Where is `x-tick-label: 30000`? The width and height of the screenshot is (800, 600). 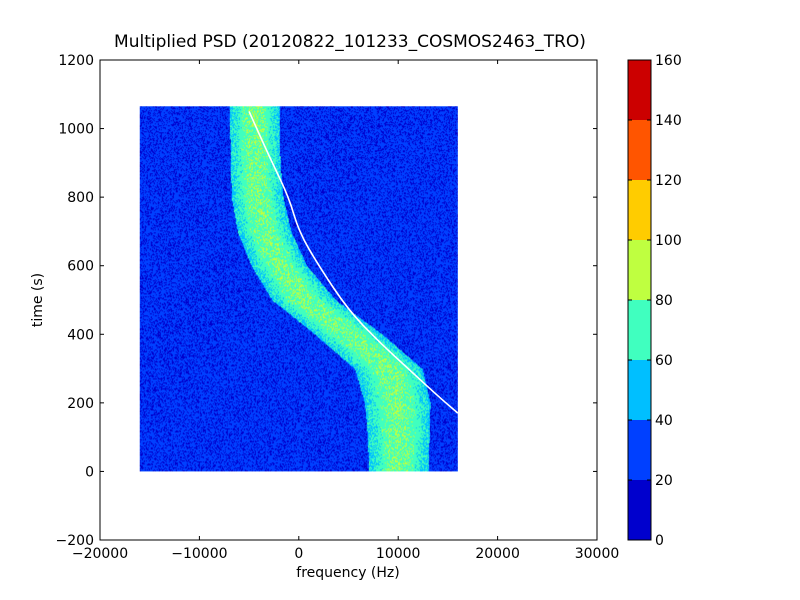 x-tick-label: 30000 is located at coordinates (597, 554).